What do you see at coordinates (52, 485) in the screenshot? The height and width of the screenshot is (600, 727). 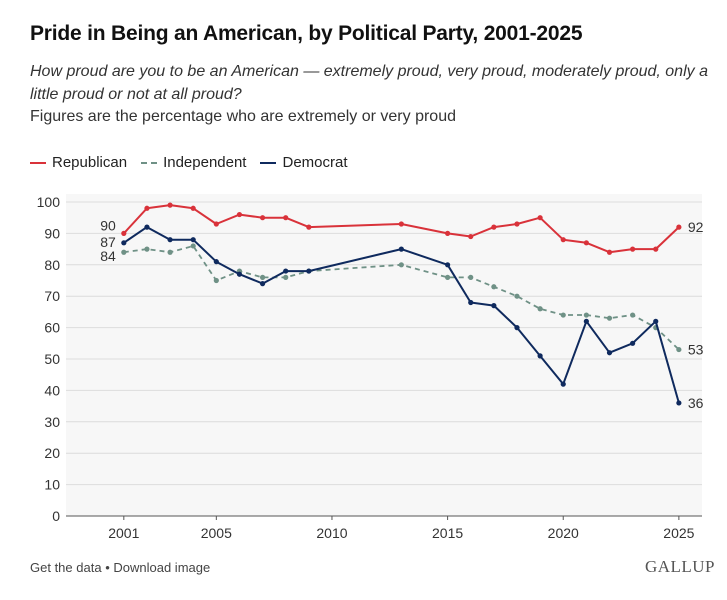 I see `y-tick-label: 10` at bounding box center [52, 485].